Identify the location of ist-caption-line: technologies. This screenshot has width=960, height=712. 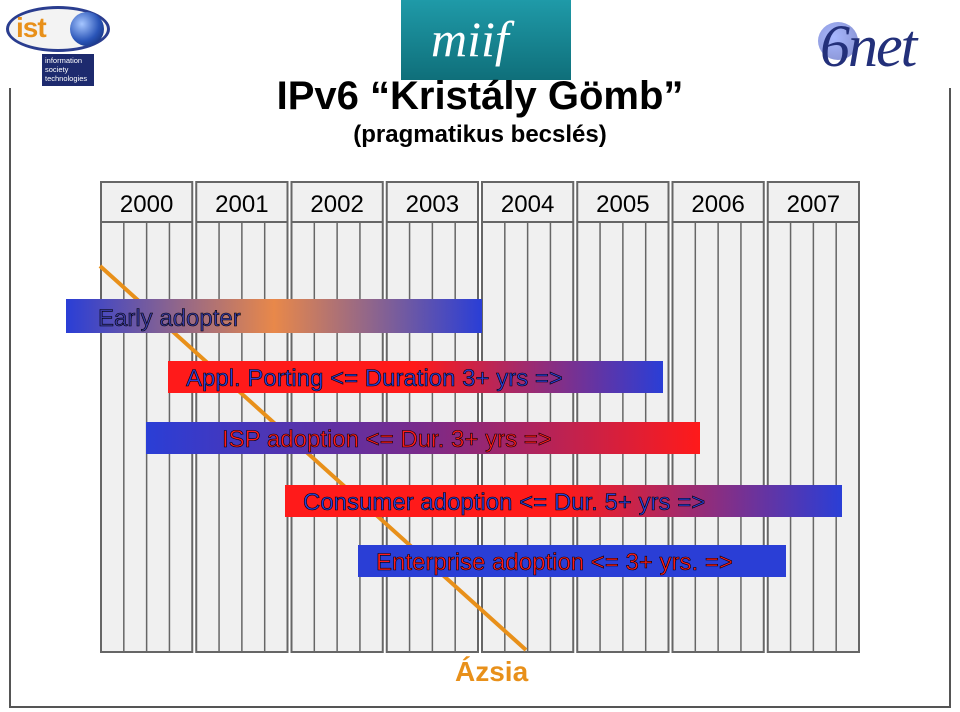
(66, 78).